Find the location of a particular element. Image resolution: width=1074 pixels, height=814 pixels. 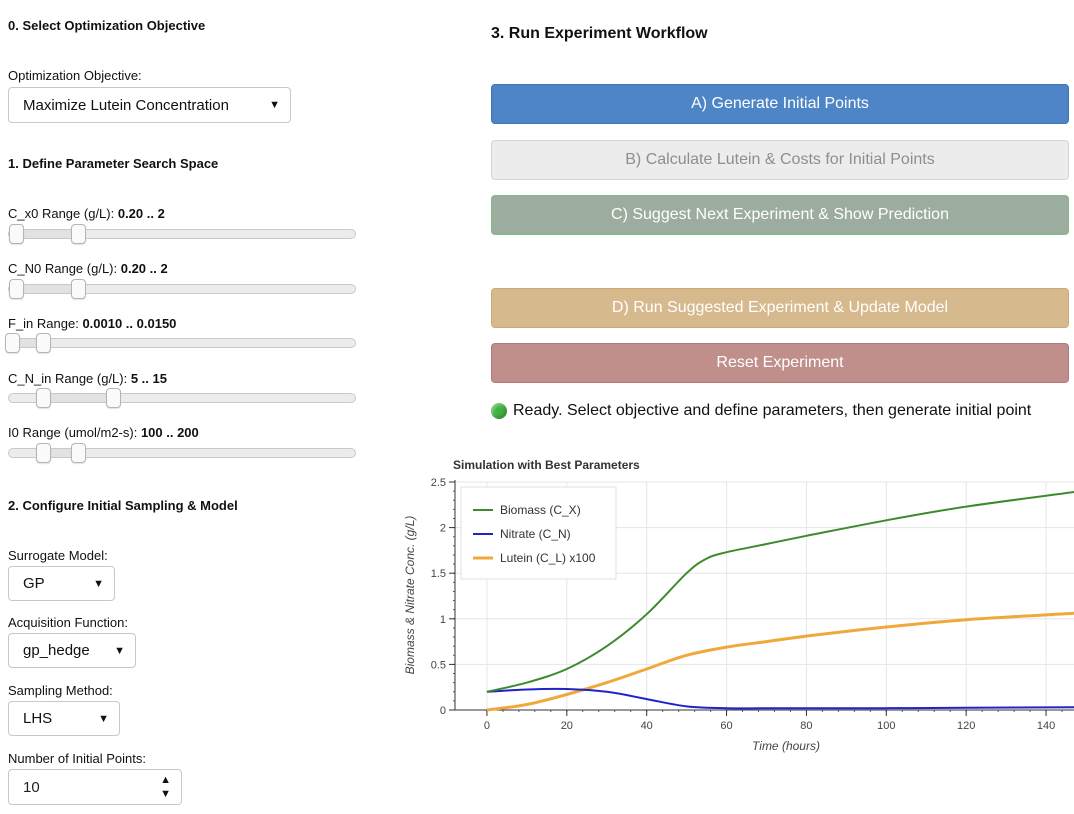

surrogate-select: GP ▼ is located at coordinates (61, 583).